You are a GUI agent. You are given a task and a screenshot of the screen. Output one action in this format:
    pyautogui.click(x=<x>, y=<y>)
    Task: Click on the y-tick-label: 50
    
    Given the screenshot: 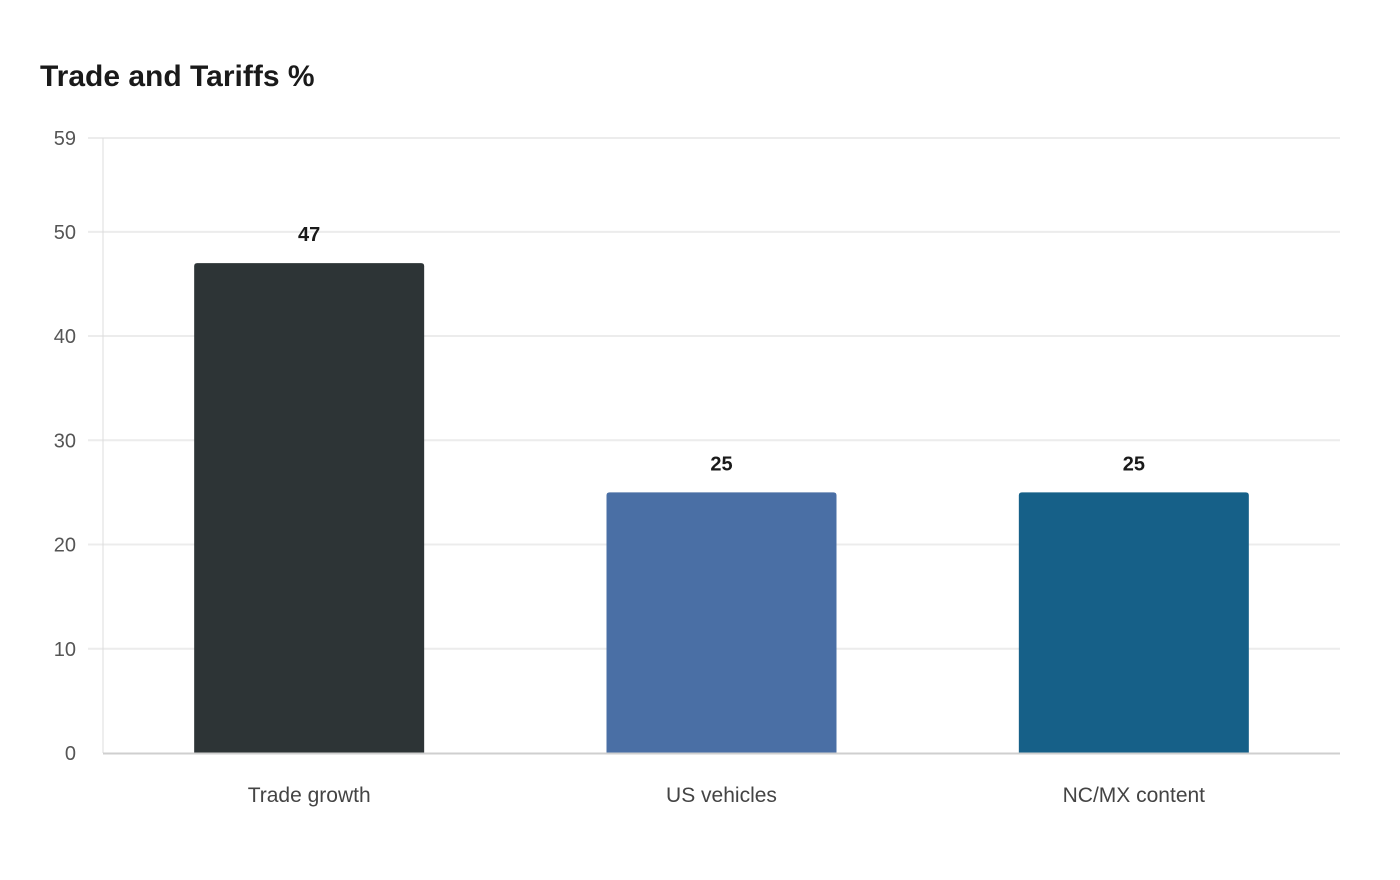 What is the action you would take?
    pyautogui.click(x=65, y=233)
    